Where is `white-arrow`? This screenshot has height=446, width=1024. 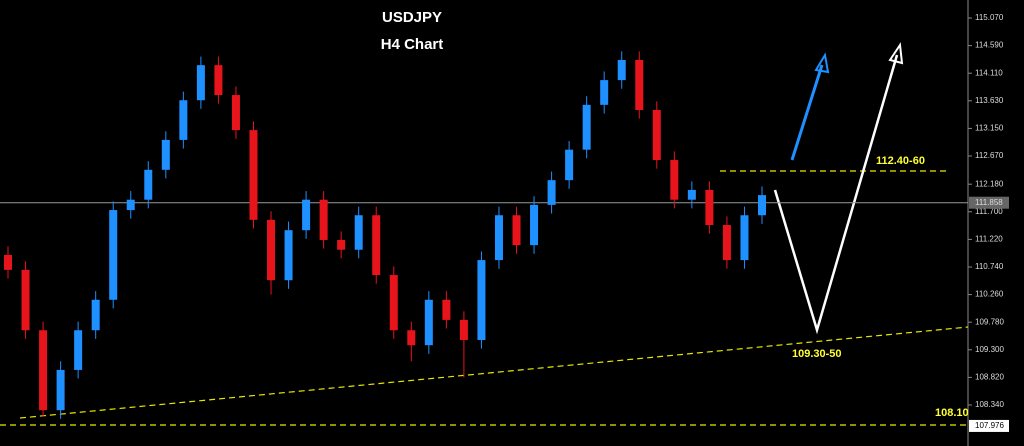 white-arrow is located at coordinates (838, 188).